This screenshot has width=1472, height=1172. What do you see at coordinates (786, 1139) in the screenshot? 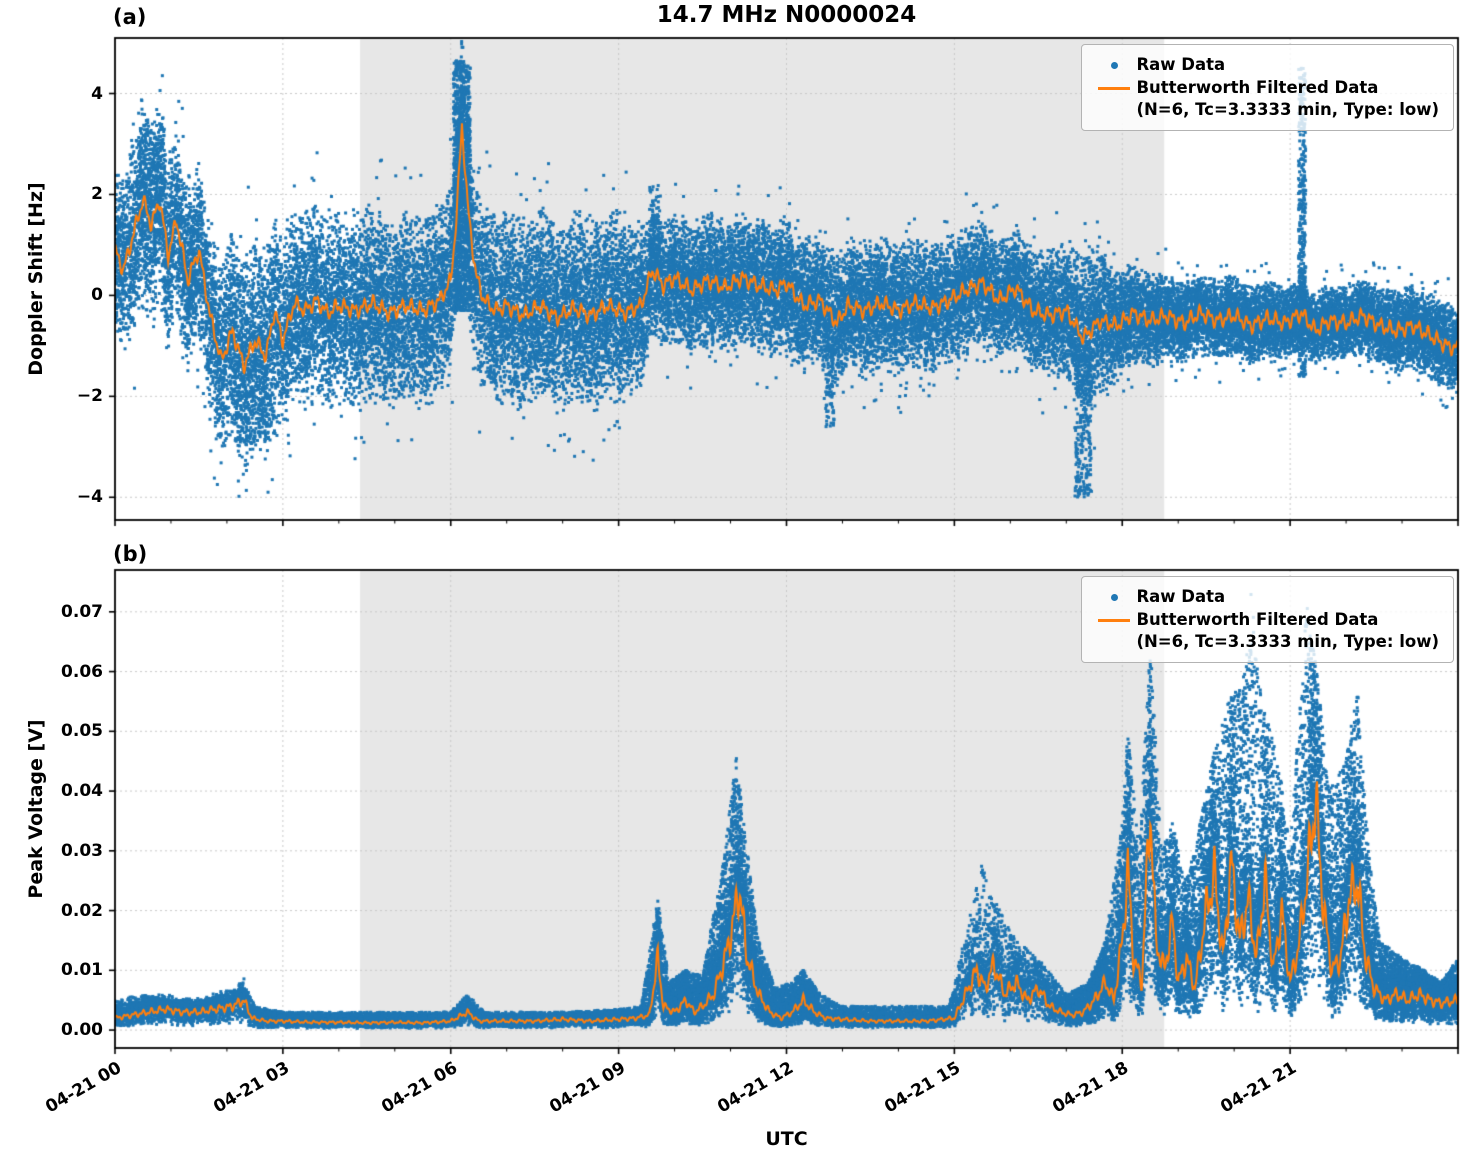
I see `x-axis-label: UTC` at bounding box center [786, 1139].